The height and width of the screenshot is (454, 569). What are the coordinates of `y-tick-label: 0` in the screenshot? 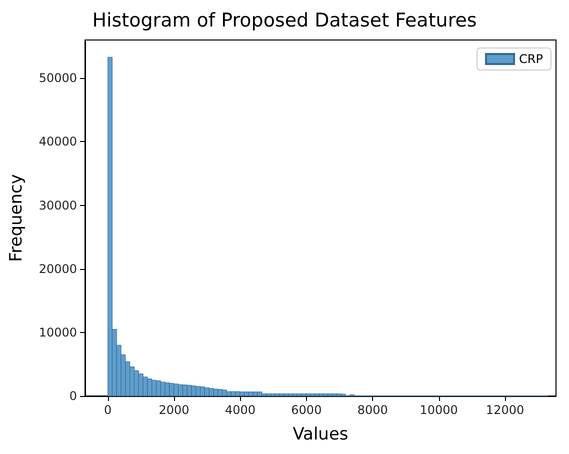 It's located at (73, 396).